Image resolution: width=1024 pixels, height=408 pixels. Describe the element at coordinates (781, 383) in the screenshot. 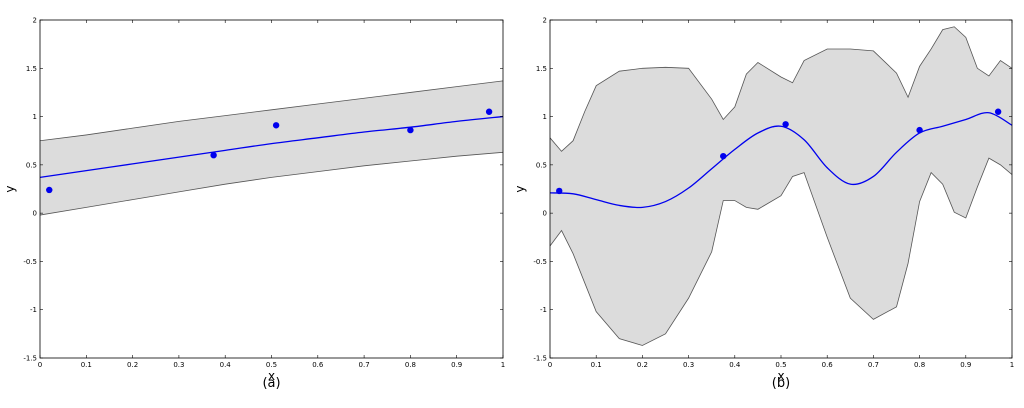

I see `panel-label: (b)` at that location.